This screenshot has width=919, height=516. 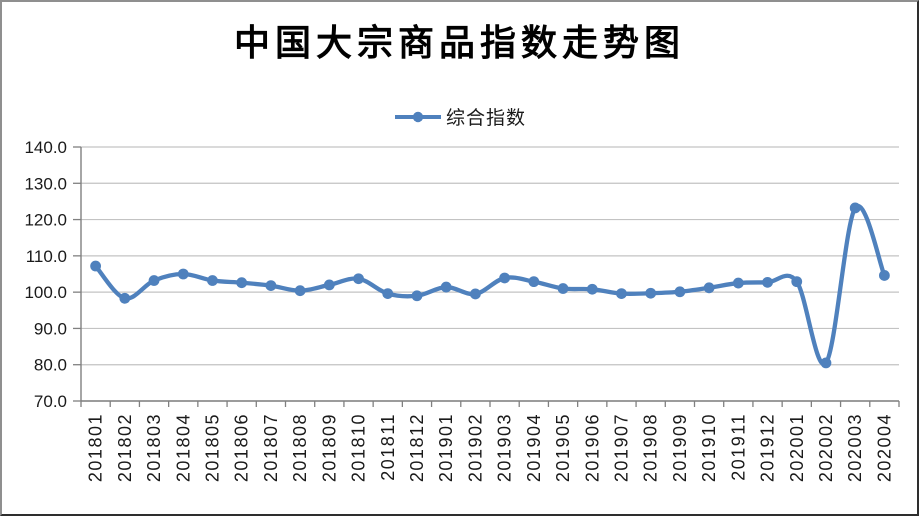 What do you see at coordinates (125, 447) in the screenshot?
I see `x-axis-label: 201802` at bounding box center [125, 447].